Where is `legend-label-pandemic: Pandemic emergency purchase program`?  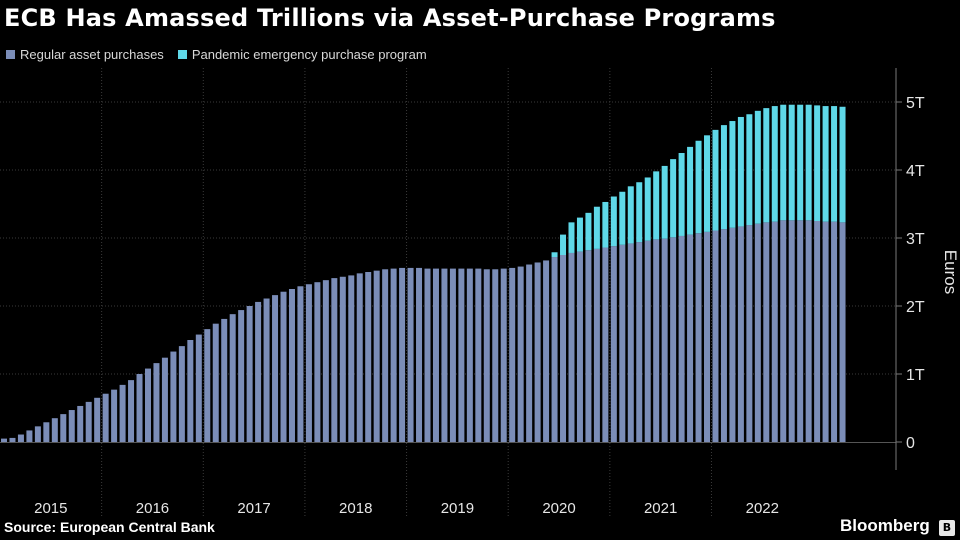
legend-label-pandemic: Pandemic emergency purchase program is located at coordinates (309, 54).